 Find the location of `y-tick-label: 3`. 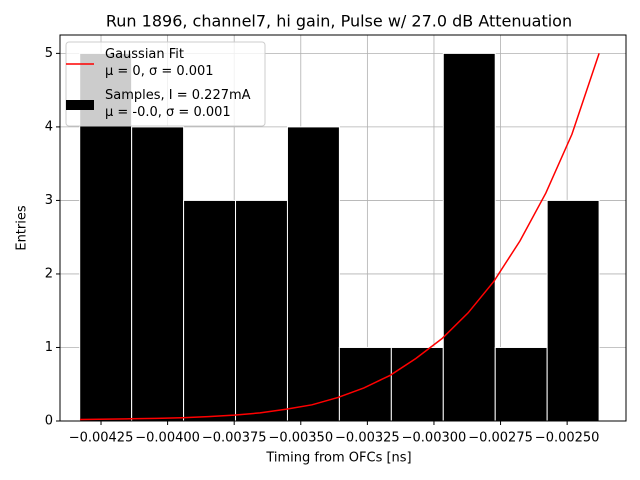

y-tick-label: 3 is located at coordinates (49, 200).